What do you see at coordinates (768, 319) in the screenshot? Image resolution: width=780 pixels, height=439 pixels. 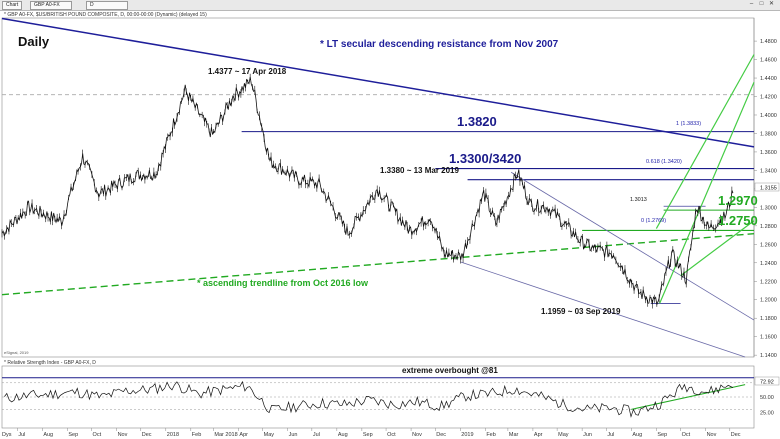 I see `price-y-tick-label: 1.1800` at bounding box center [768, 319].